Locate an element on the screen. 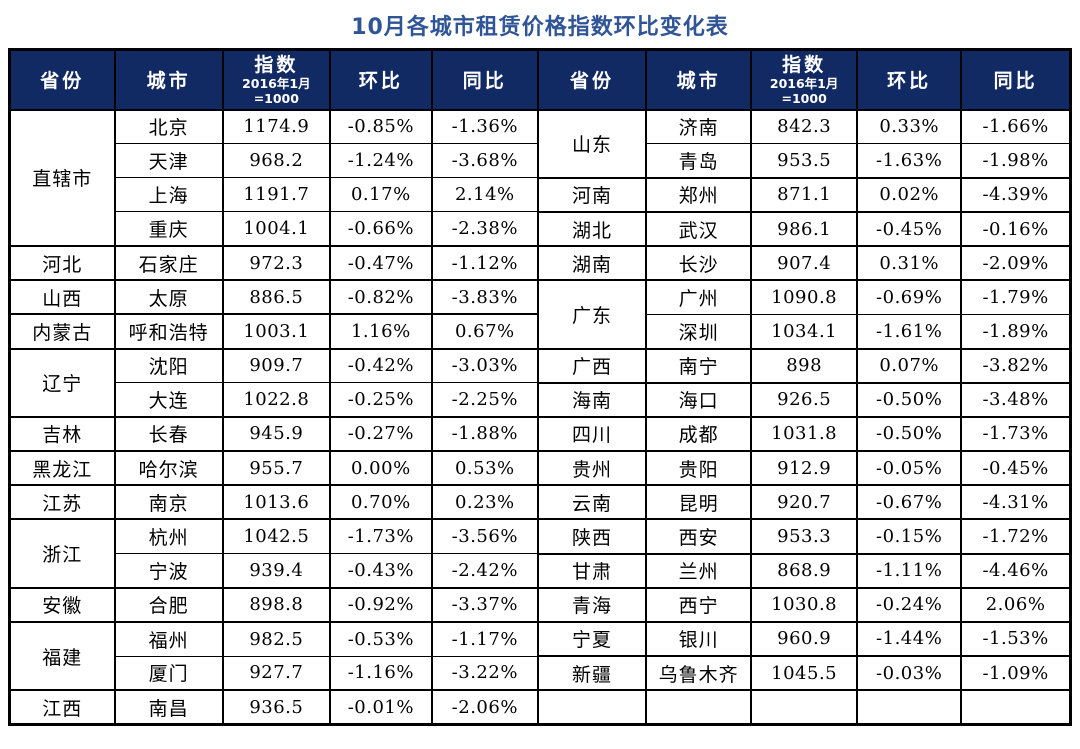  mom-cell: -0.15% is located at coordinates (909, 536).